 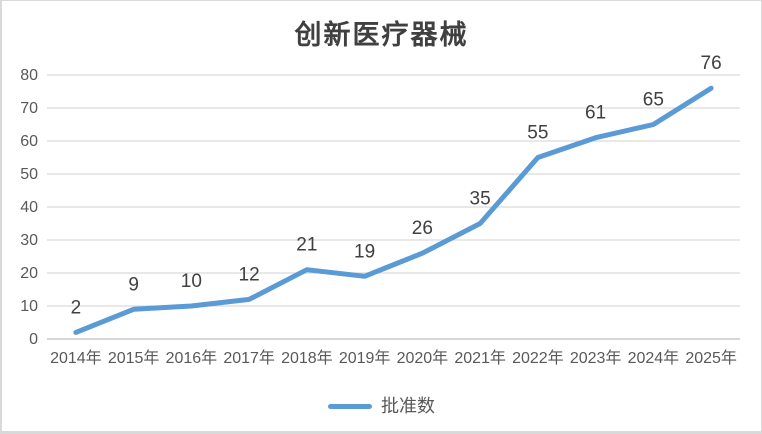 I want to click on y-tick-label: 40, so click(x=29, y=207).